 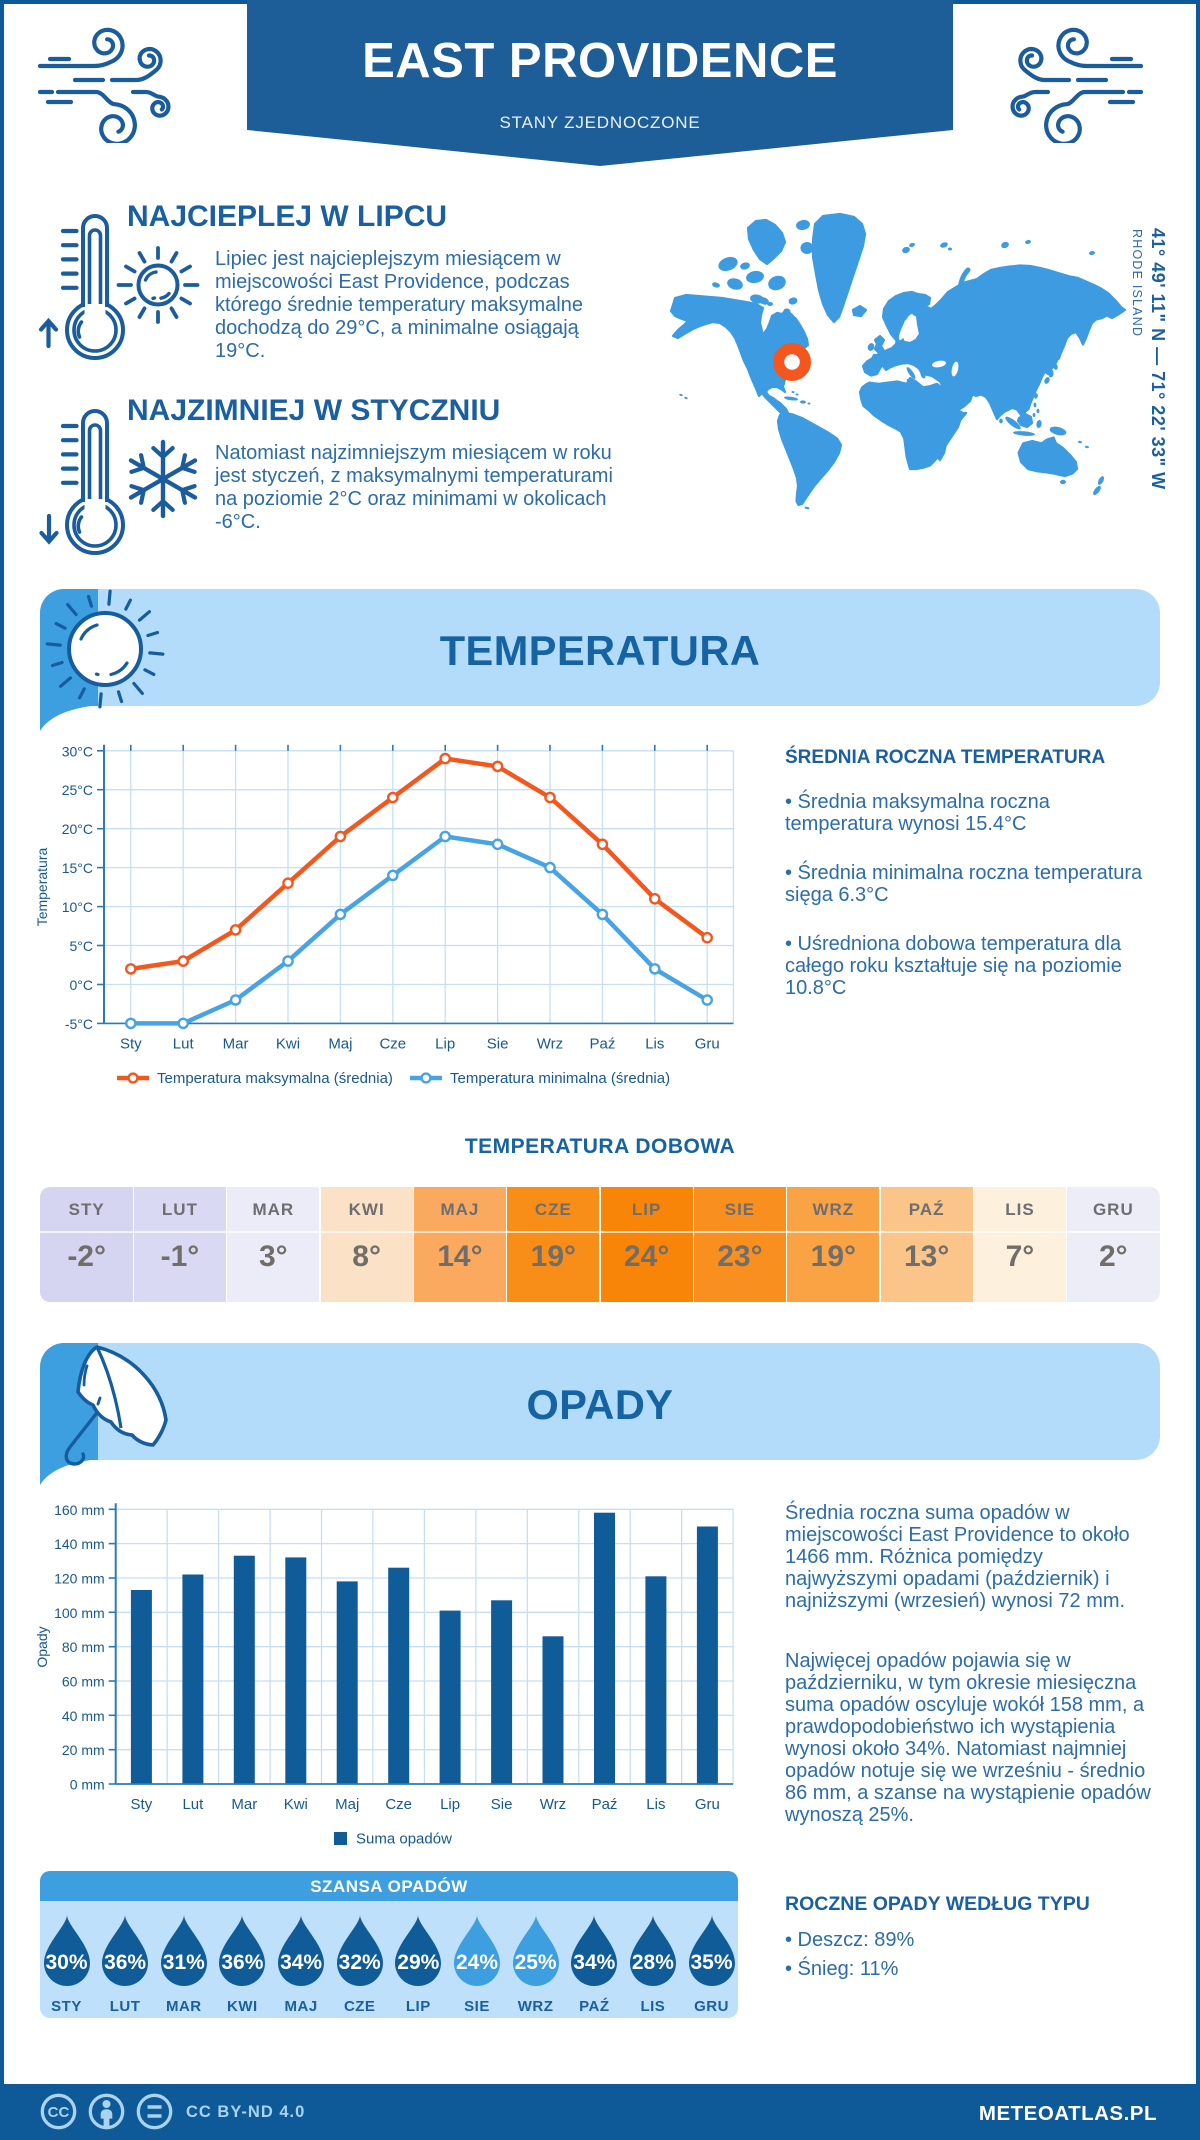 What do you see at coordinates (79, 1613) in the screenshot?
I see `svg-text: 100 mm` at bounding box center [79, 1613].